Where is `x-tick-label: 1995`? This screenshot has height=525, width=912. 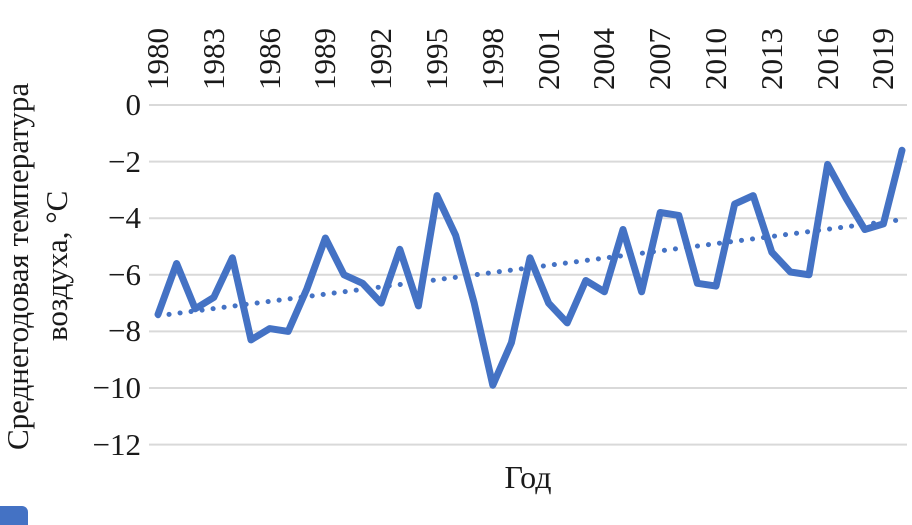 x-tick-label: 1995 is located at coordinates (436, 59).